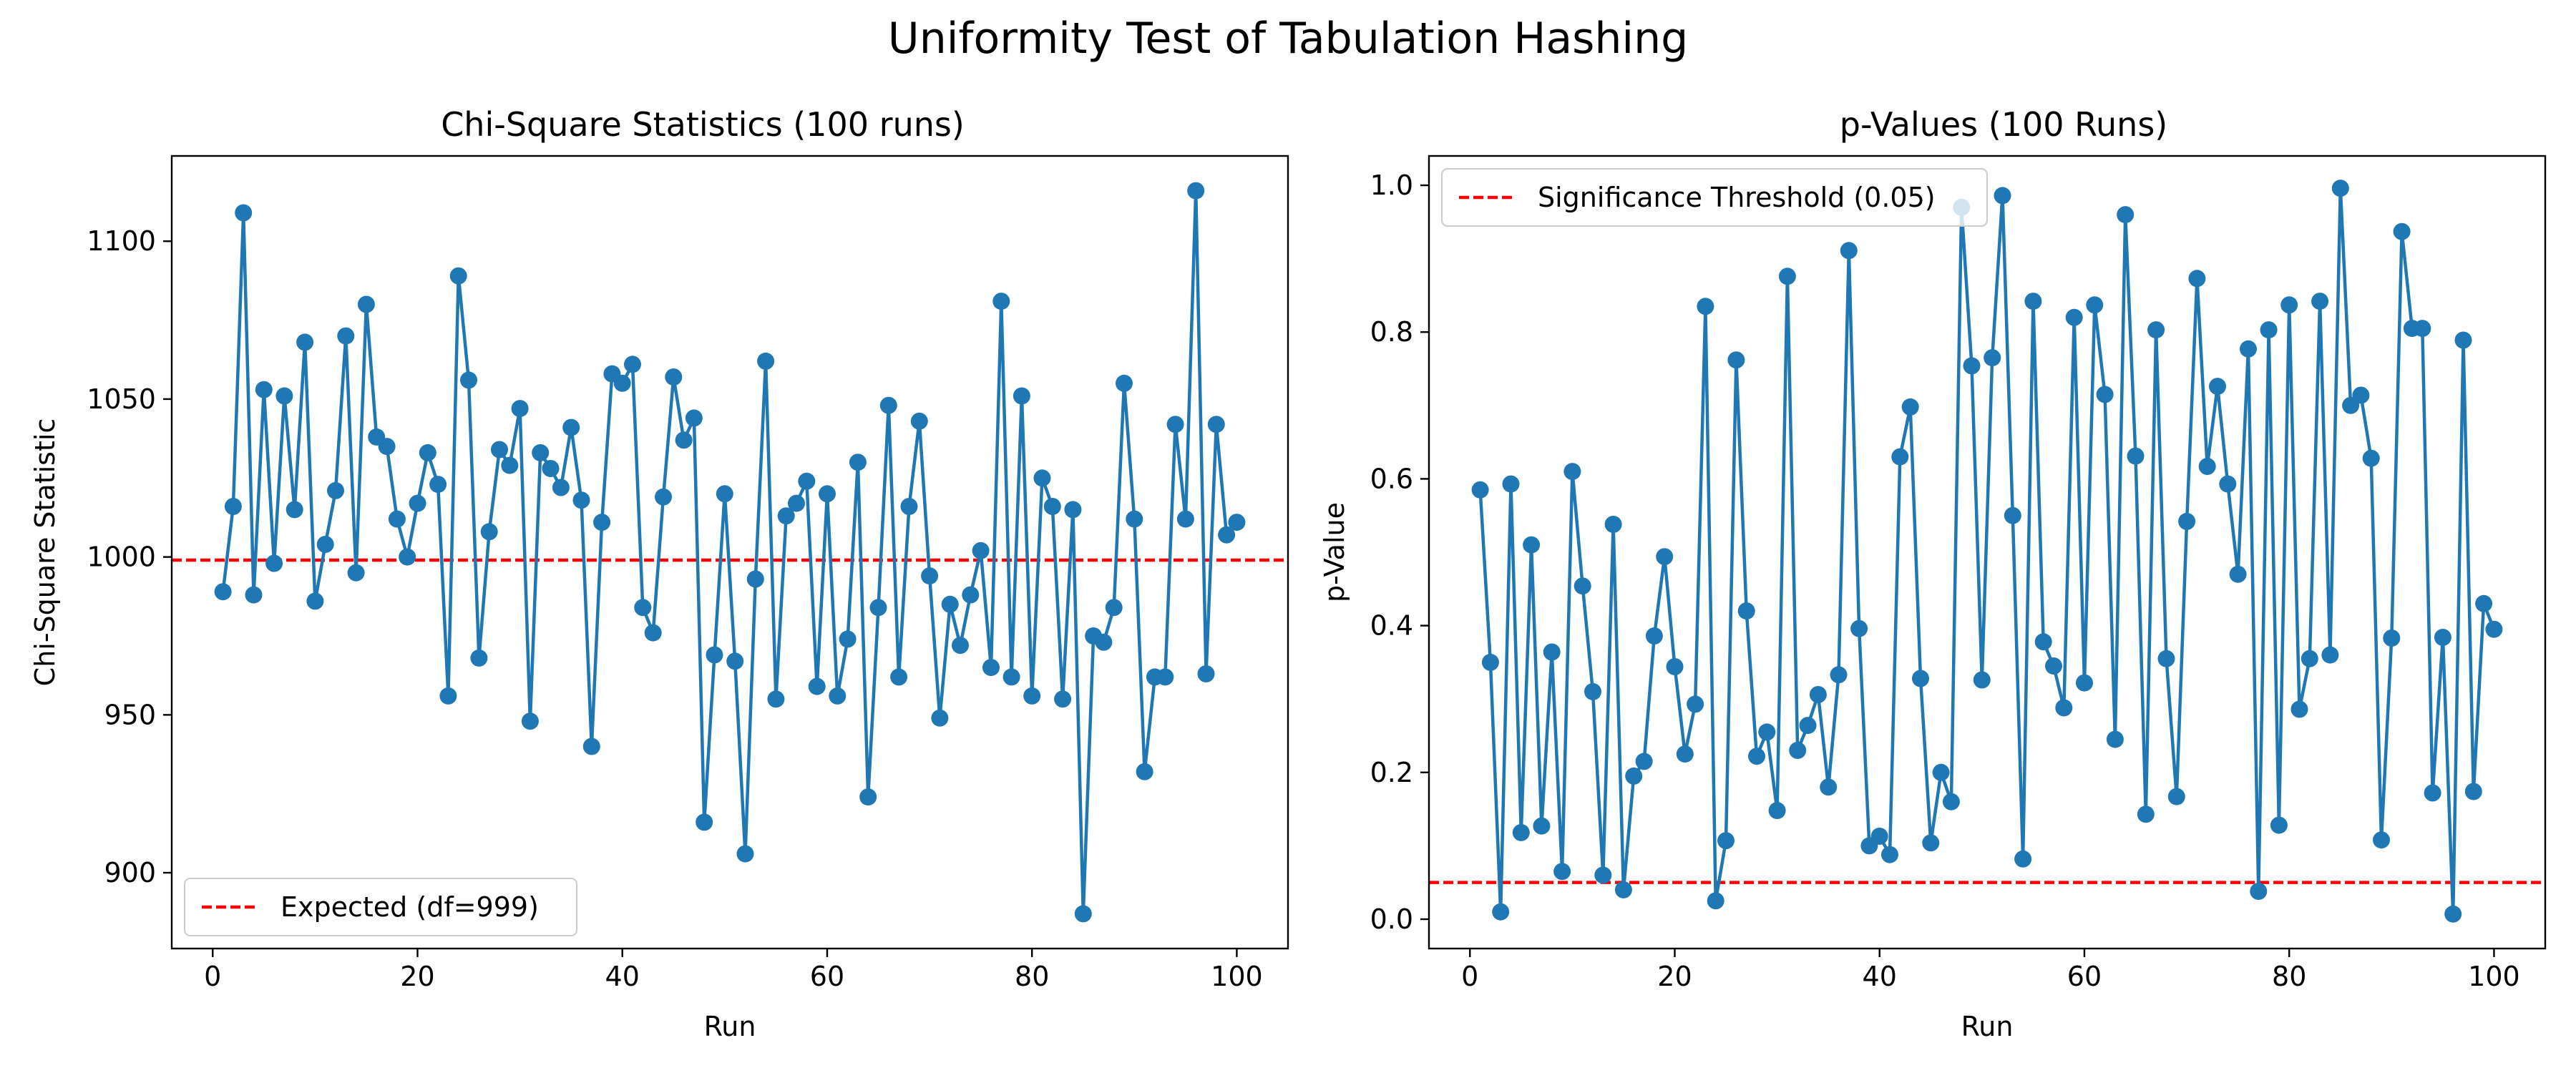 The width and height of the screenshot is (2576, 1073). I want to click on chi-square-y-axis-label: Chi-Square Statistic, so click(45, 552).